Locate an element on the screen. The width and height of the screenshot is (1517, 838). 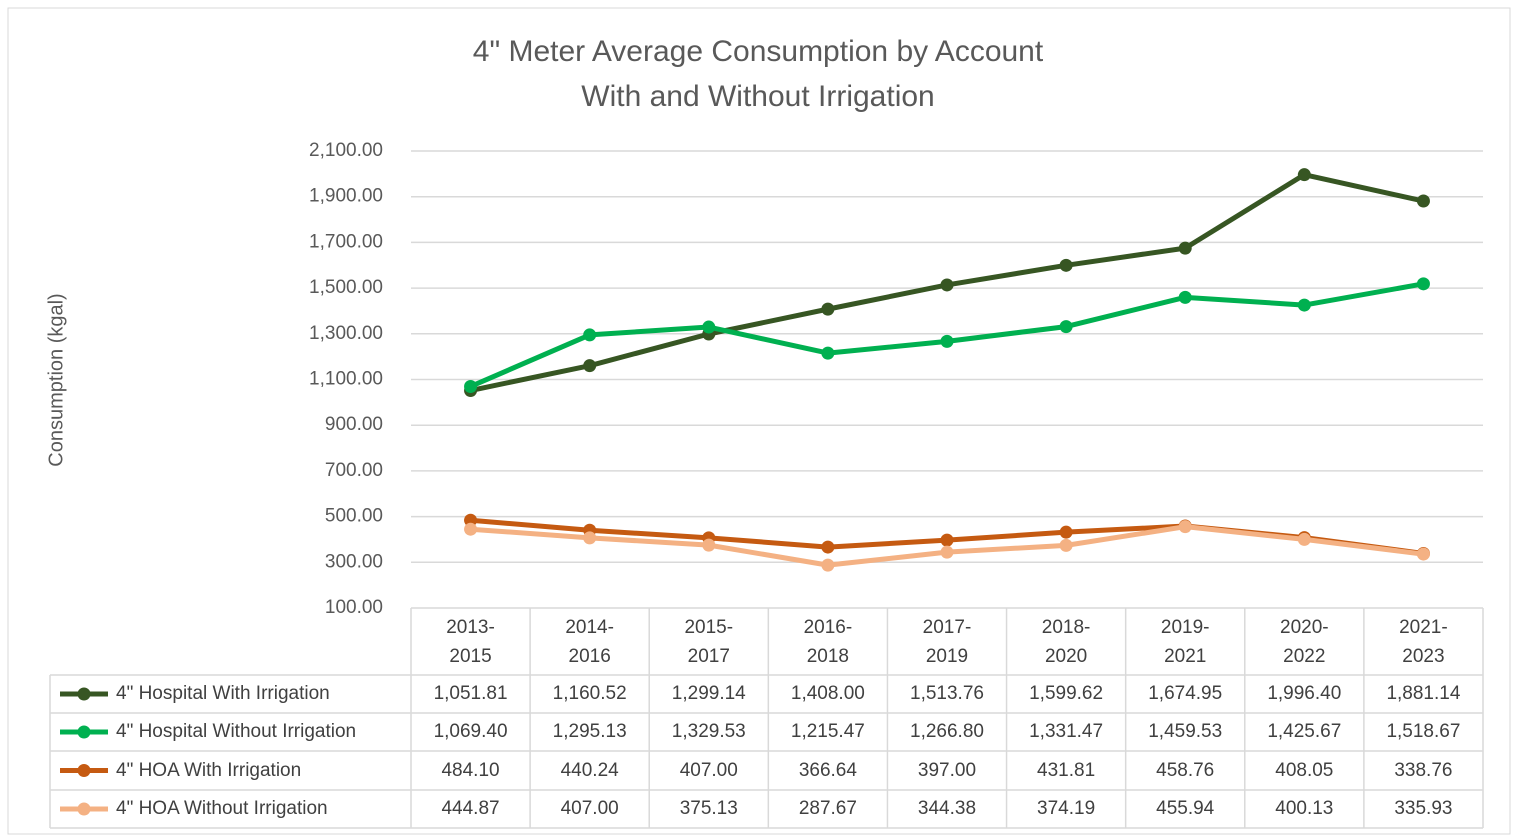
data-label: 374.19 is located at coordinates (1066, 809).